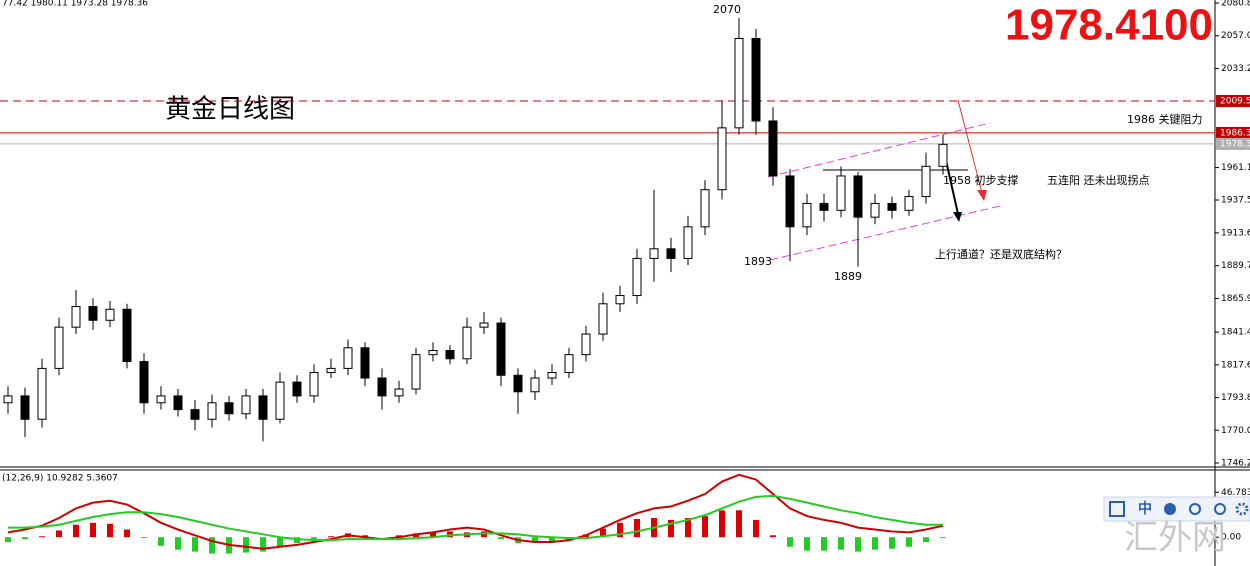 The height and width of the screenshot is (566, 1250). Describe the element at coordinates (1231, 538) in the screenshot. I see `y-tick-label: 0.00` at that location.